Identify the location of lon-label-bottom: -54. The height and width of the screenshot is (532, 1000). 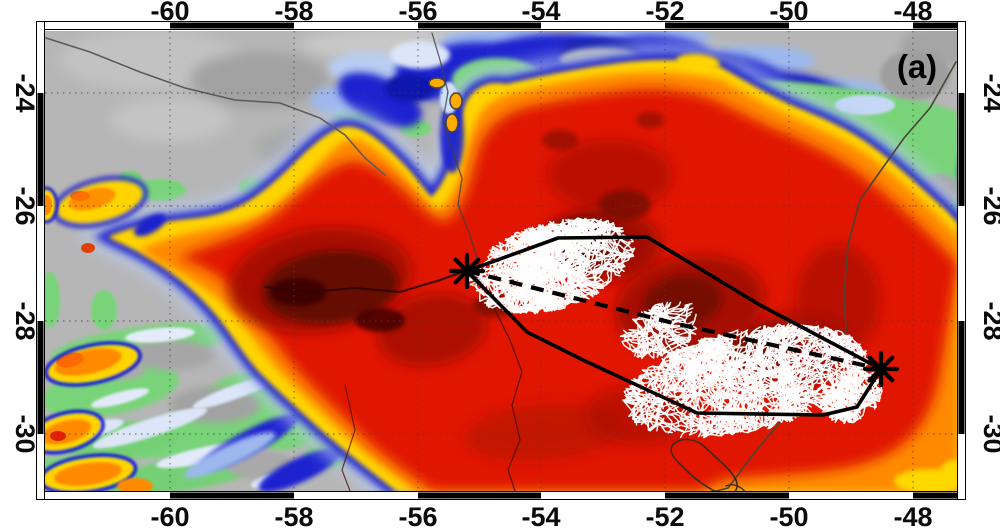
(540, 517).